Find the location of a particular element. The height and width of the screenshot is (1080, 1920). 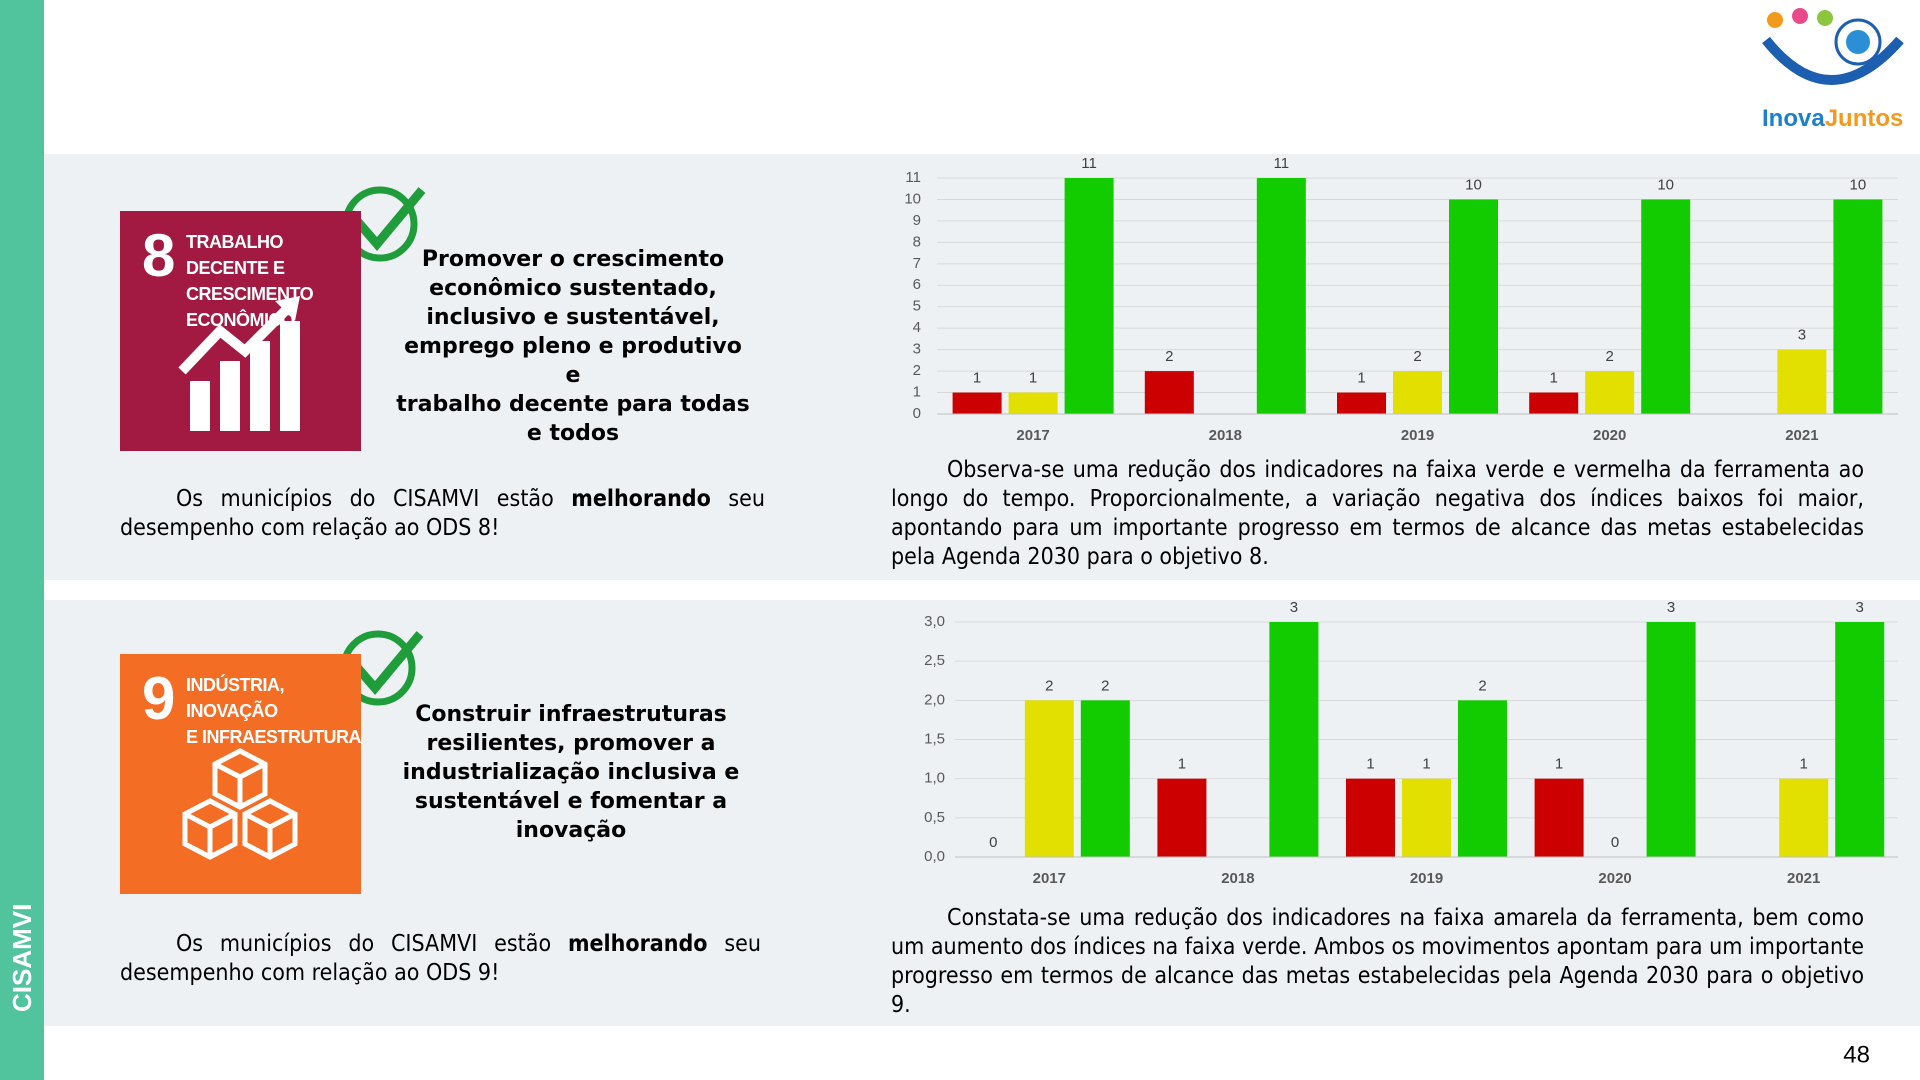

ods-number: 8 is located at coordinates (159, 255).